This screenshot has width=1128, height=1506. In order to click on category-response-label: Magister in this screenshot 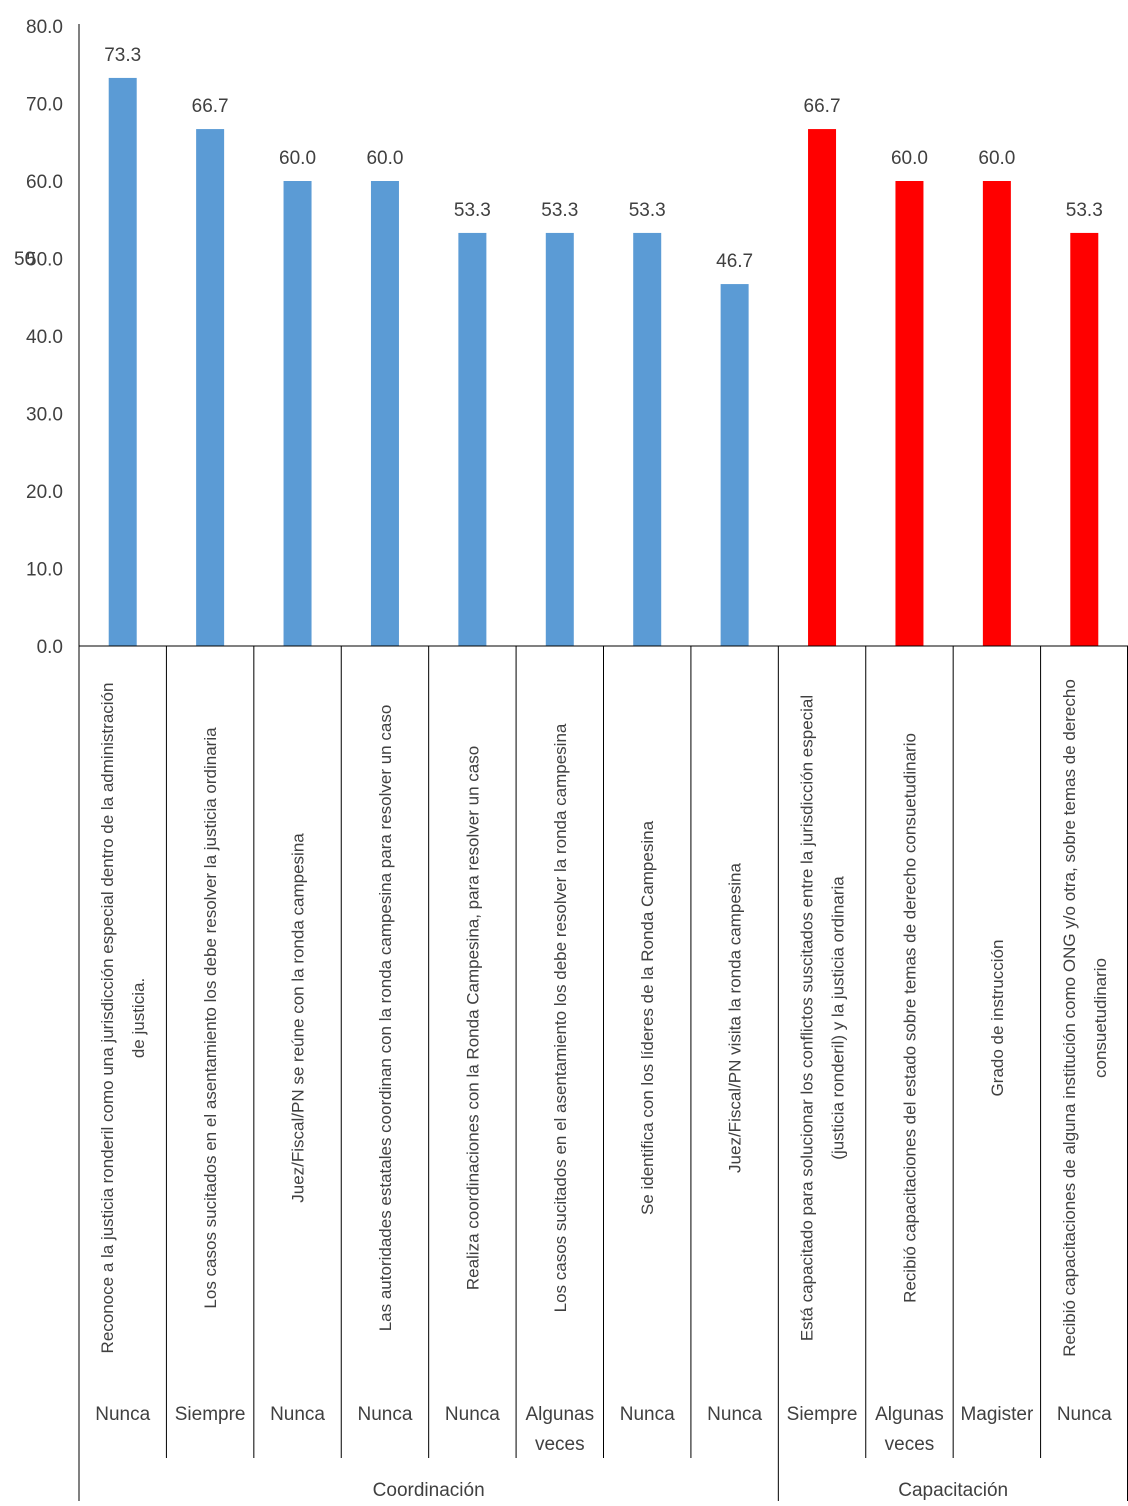, I will do `click(997, 1414)`.